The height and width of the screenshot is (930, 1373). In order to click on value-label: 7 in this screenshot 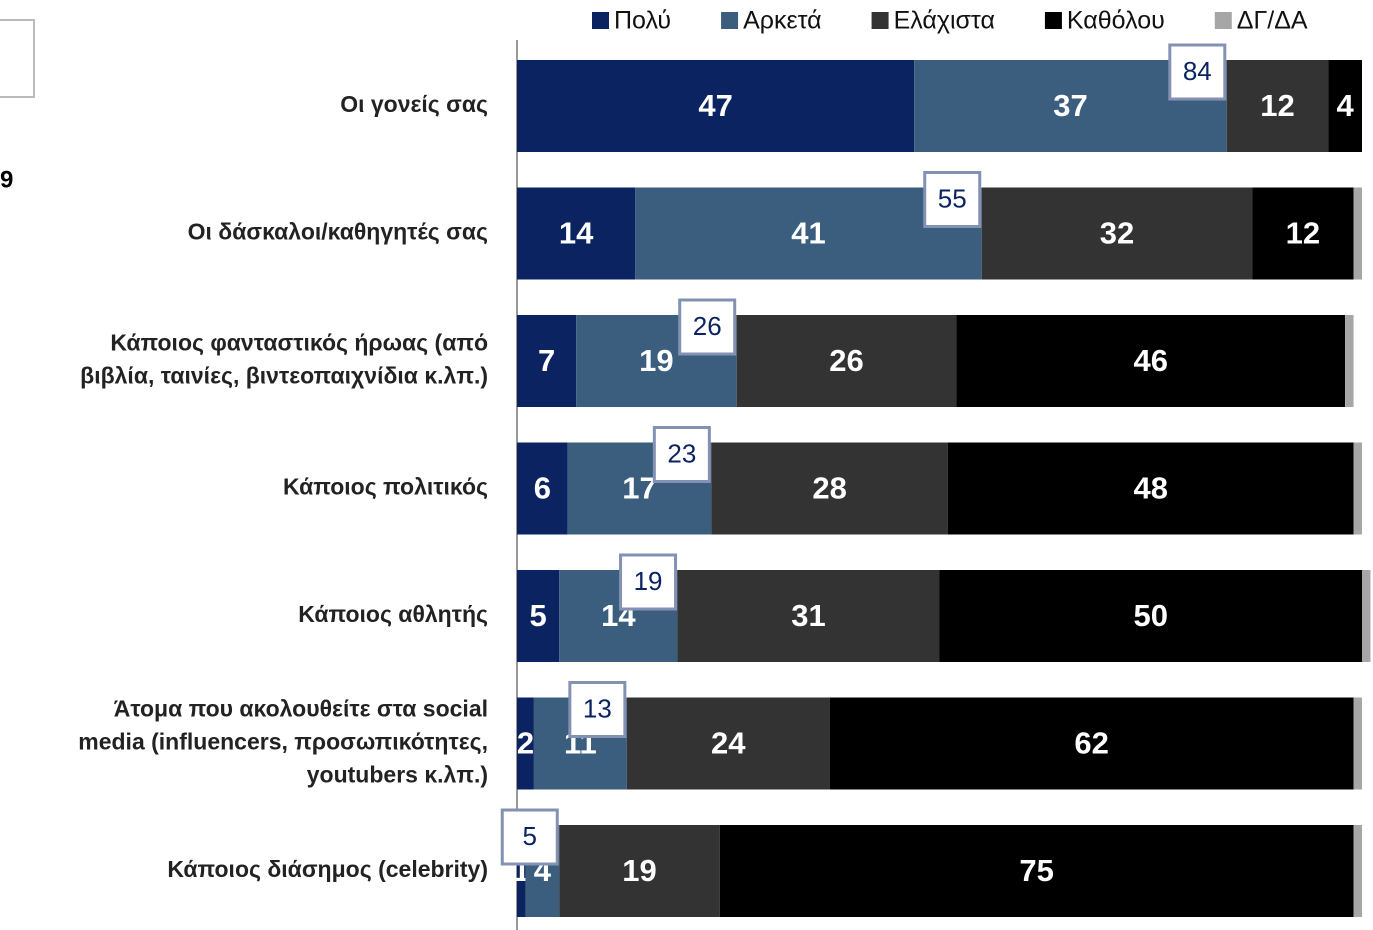, I will do `click(546, 360)`.